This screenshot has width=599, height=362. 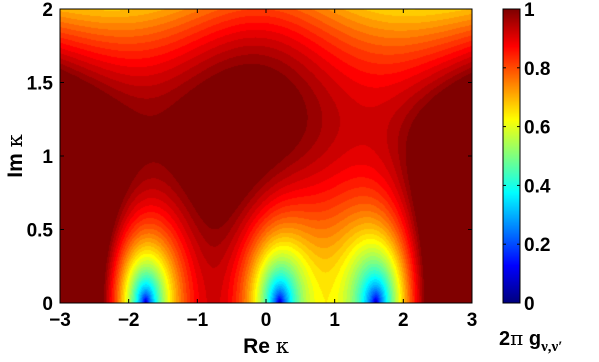 I want to click on colorbar-tick-label: 1, so click(x=529, y=10).